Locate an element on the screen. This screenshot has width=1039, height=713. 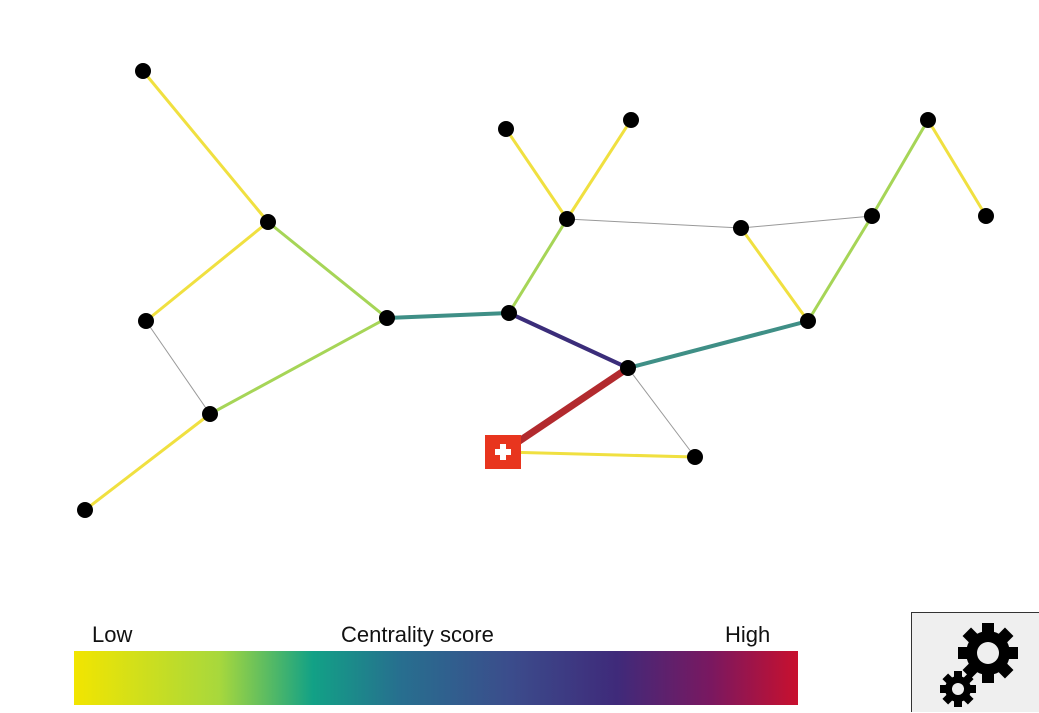
red-cross-icon is located at coordinates (503, 452).